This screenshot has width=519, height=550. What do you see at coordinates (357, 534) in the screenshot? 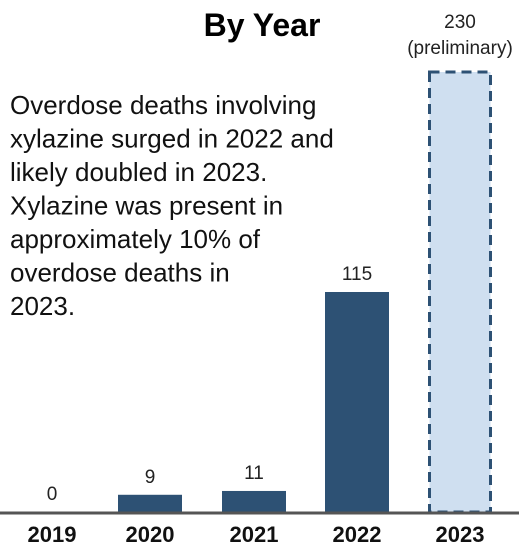
I see `x-tick-label-2022: 2022` at bounding box center [357, 534].